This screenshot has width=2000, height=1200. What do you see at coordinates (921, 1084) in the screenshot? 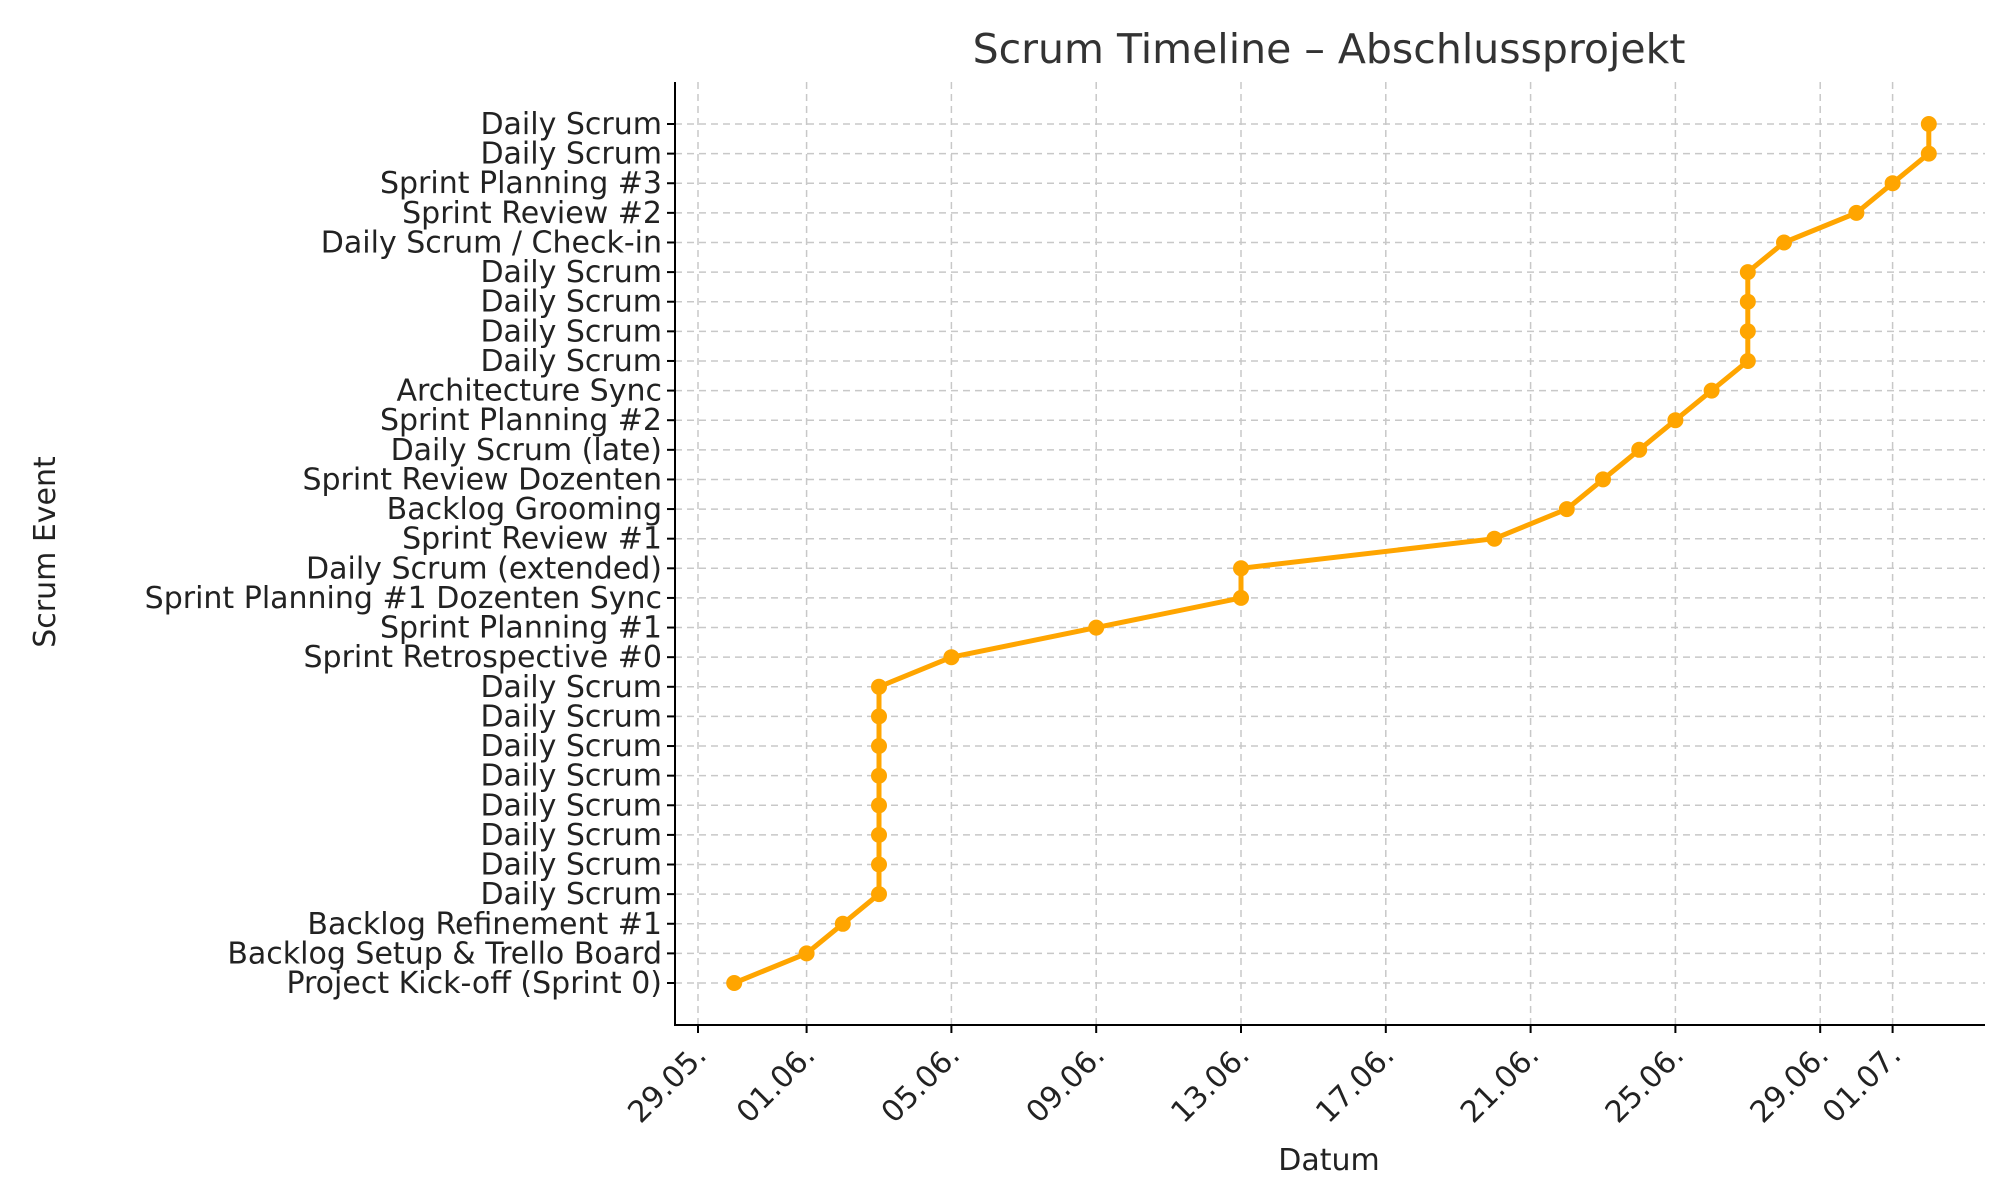
I see `x-tick-label: 05.06.` at bounding box center [921, 1084].